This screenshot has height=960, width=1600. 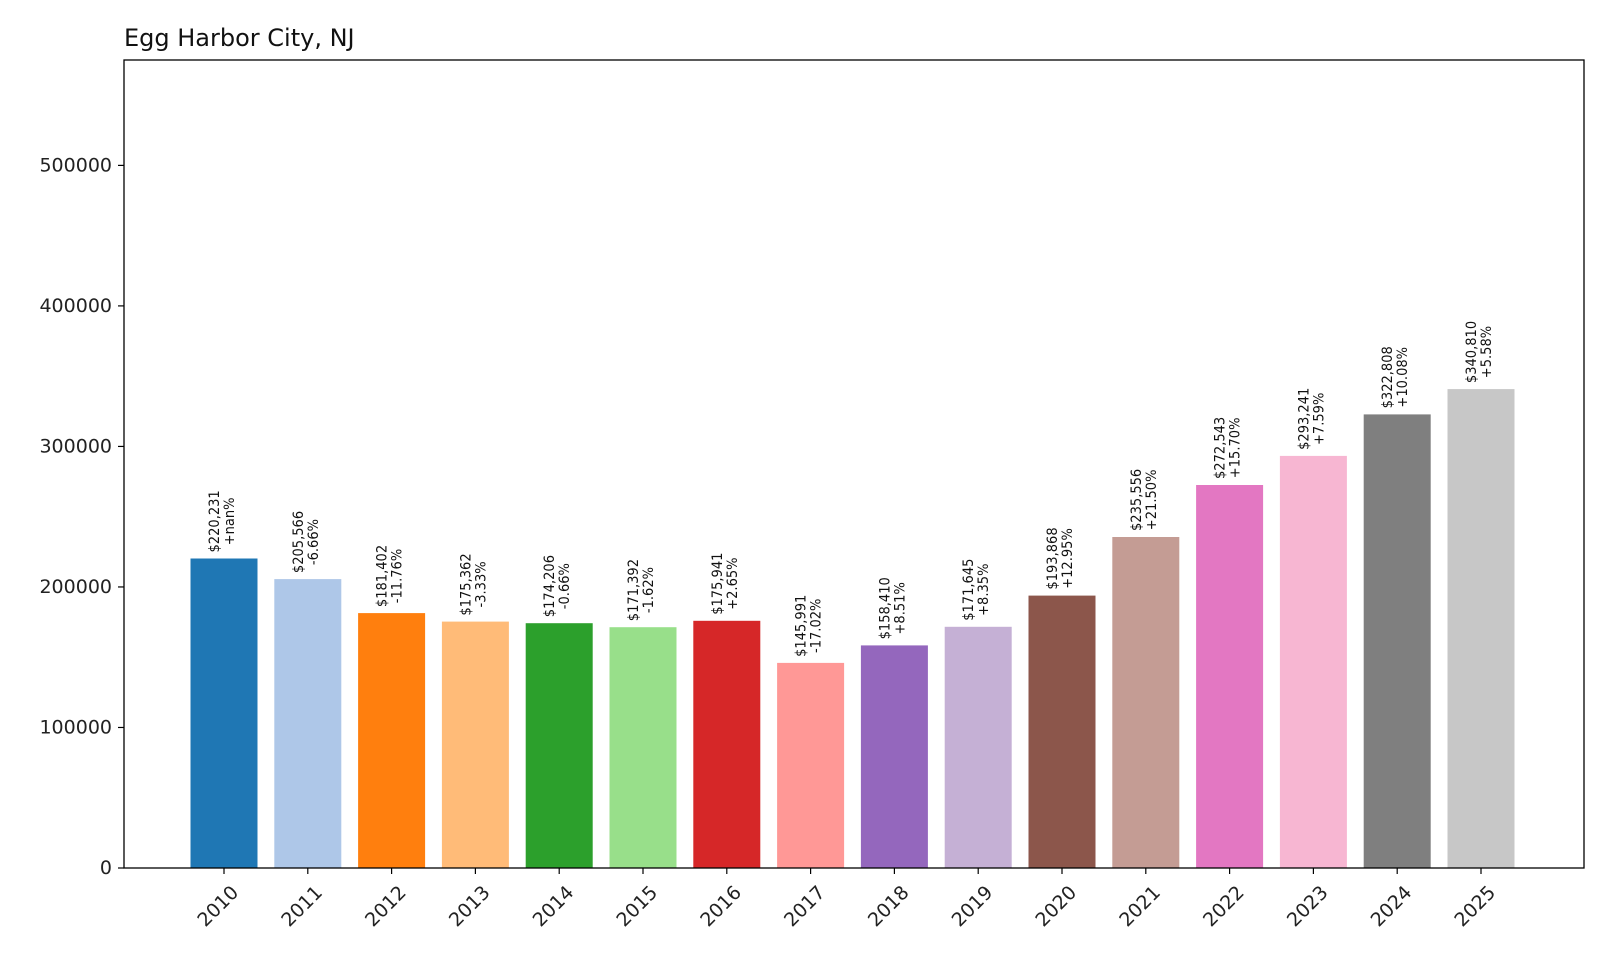 I want to click on x-tick-label-2017: 2017, so click(x=805, y=907).